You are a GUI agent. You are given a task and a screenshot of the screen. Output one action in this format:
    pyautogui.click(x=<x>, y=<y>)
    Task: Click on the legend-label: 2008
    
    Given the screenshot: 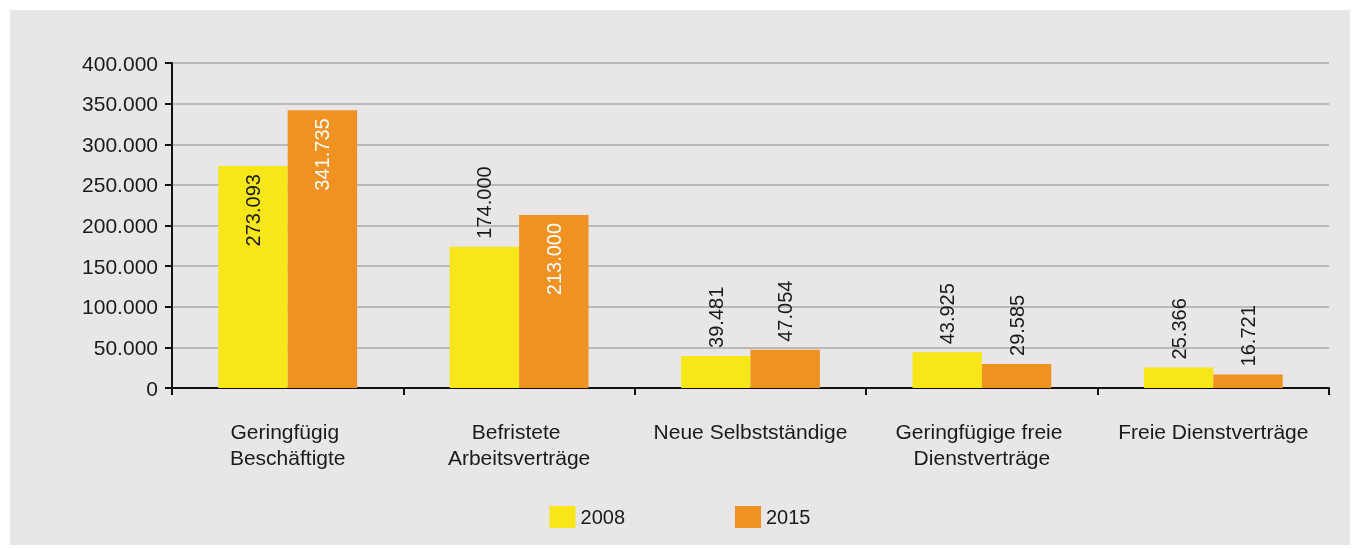 What is the action you would take?
    pyautogui.click(x=603, y=517)
    